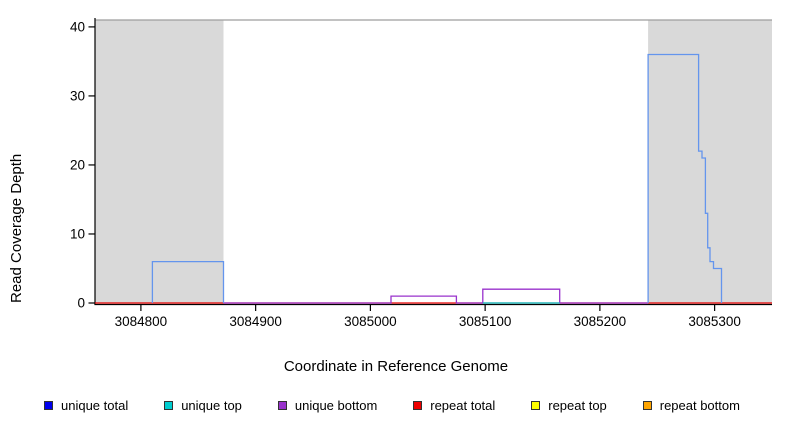 This screenshot has width=792, height=432. What do you see at coordinates (336, 405) in the screenshot?
I see `legend-label: unique bottom` at bounding box center [336, 405].